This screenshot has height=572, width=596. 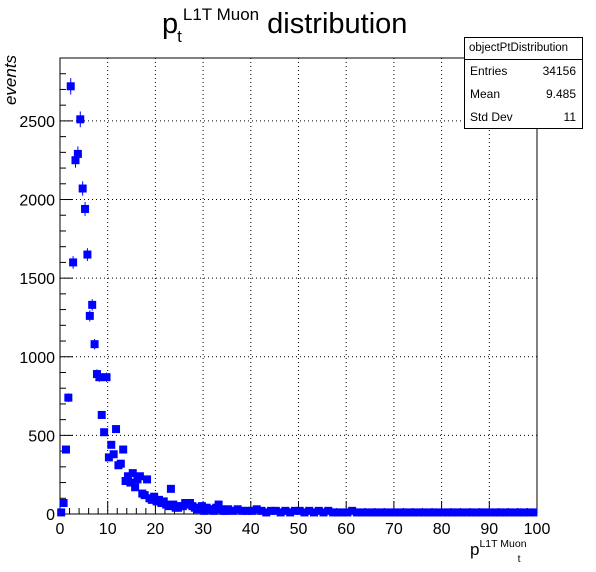 What do you see at coordinates (489, 71) in the screenshot?
I see `stats-entries-label: Entries` at bounding box center [489, 71].